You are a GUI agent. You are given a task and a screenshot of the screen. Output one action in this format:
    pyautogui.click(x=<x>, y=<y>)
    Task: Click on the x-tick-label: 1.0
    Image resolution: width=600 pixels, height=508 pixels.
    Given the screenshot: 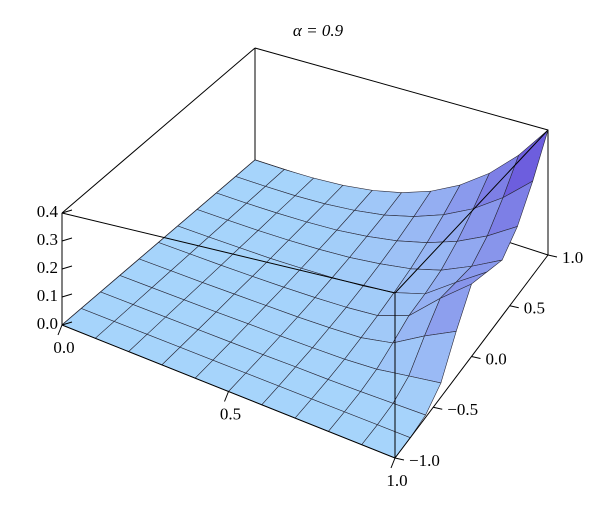 What is the action you would take?
    pyautogui.click(x=396, y=480)
    